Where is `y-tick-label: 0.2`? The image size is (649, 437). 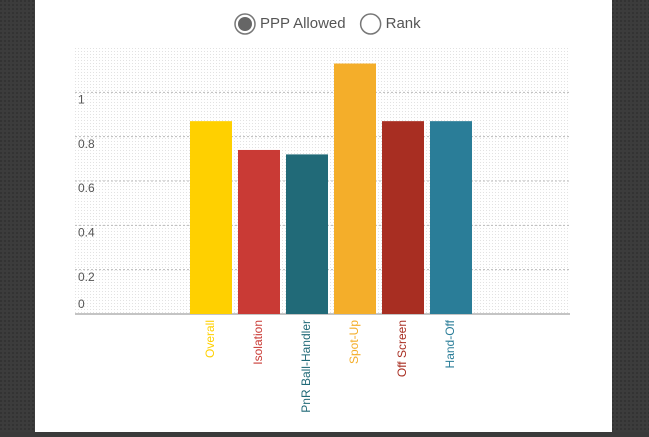
y-tick-label: 0.2 is located at coordinates (86, 277).